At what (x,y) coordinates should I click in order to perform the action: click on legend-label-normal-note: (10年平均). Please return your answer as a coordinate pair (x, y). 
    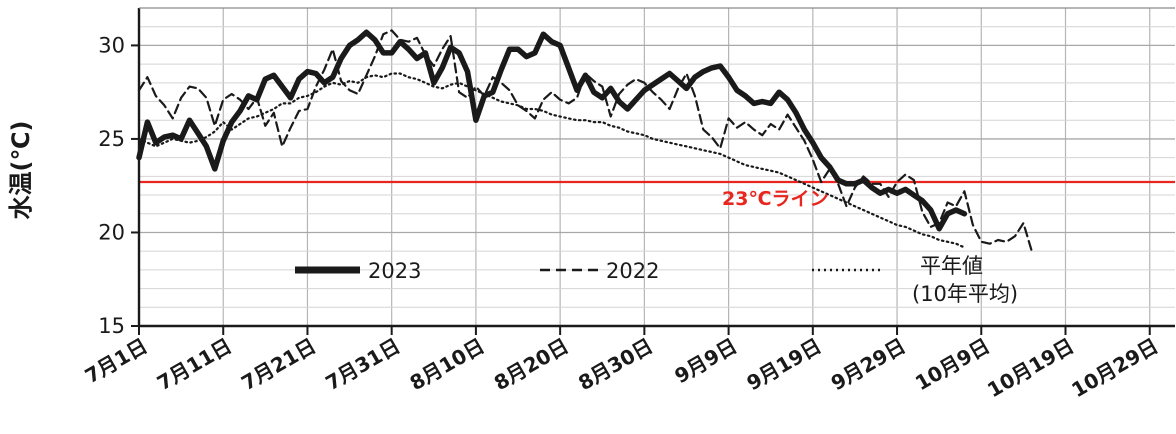
    Looking at the image, I should click on (965, 294).